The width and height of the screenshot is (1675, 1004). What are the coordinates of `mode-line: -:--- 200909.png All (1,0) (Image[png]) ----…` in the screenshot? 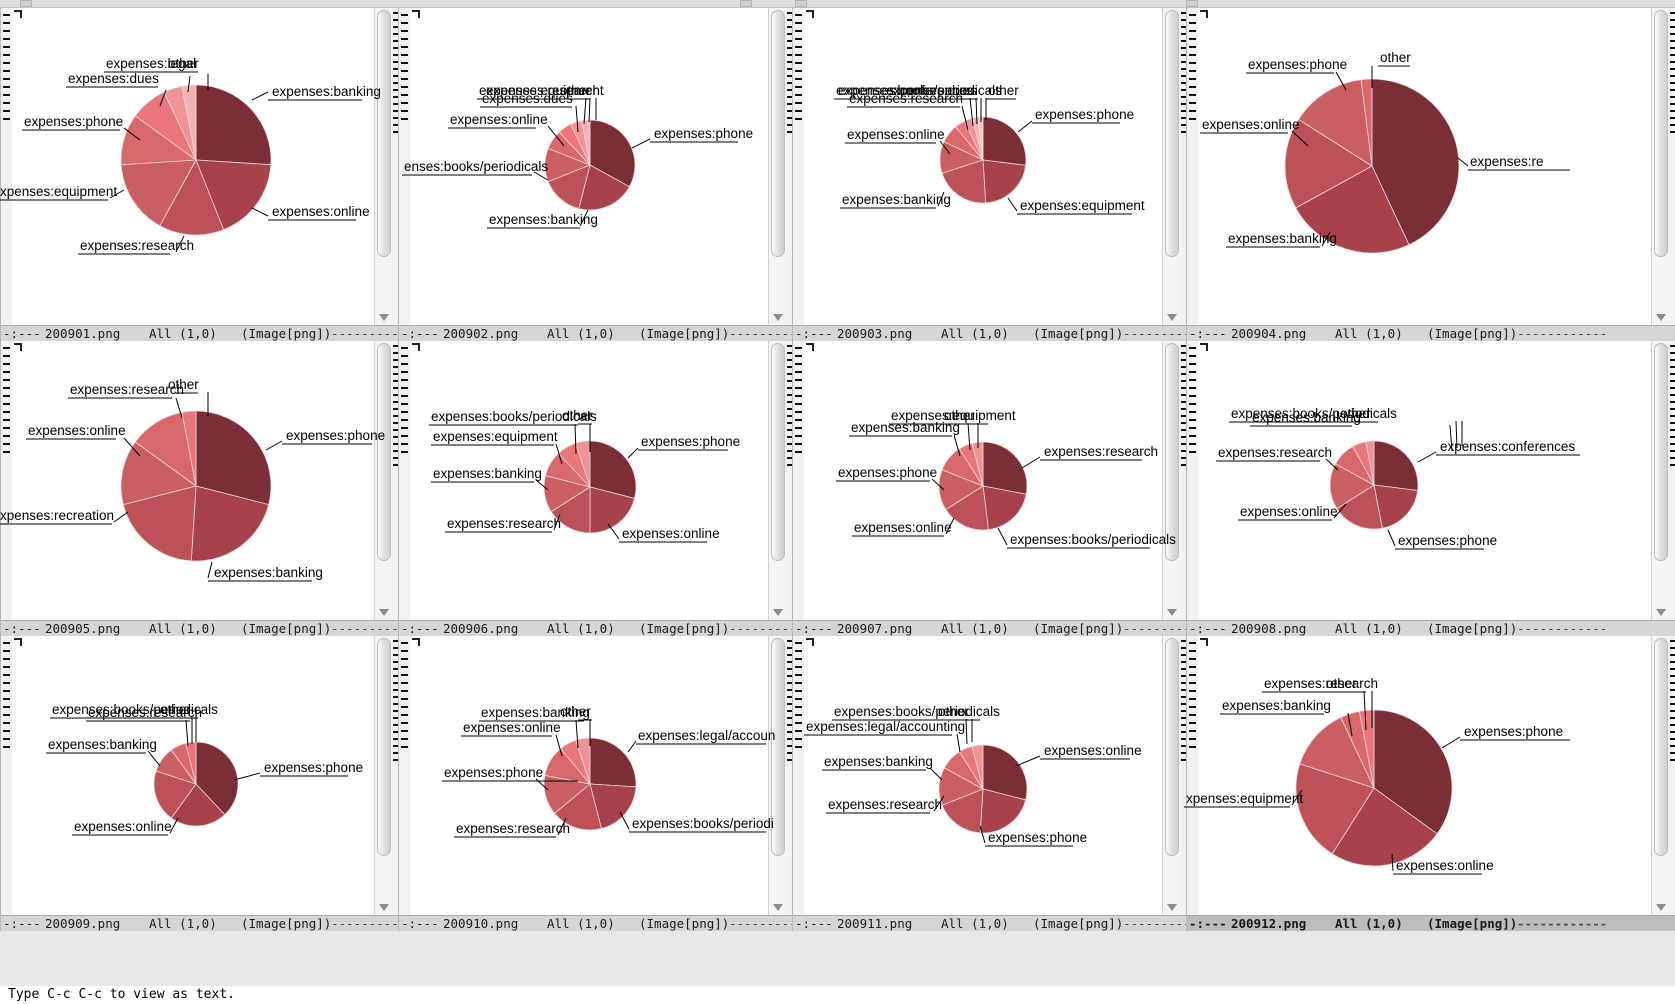 It's located at (199, 923).